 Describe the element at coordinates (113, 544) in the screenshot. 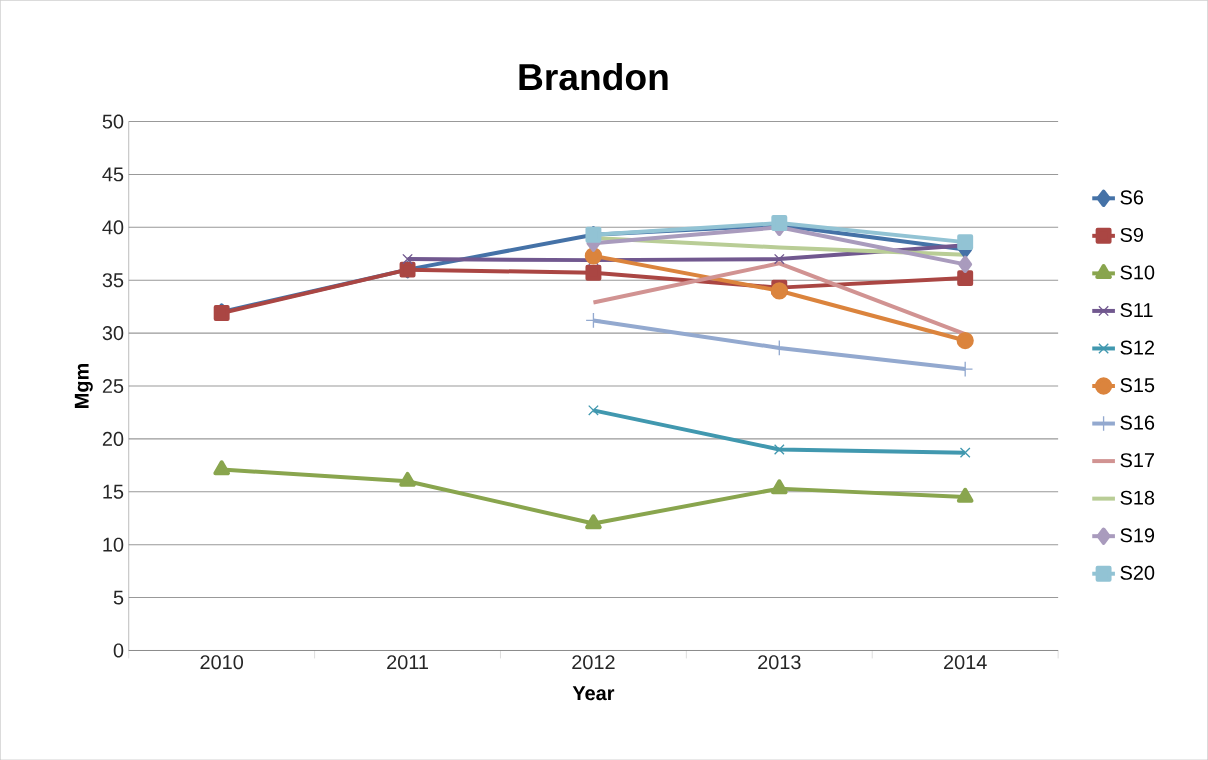

I see `y-tick-label: 10` at that location.